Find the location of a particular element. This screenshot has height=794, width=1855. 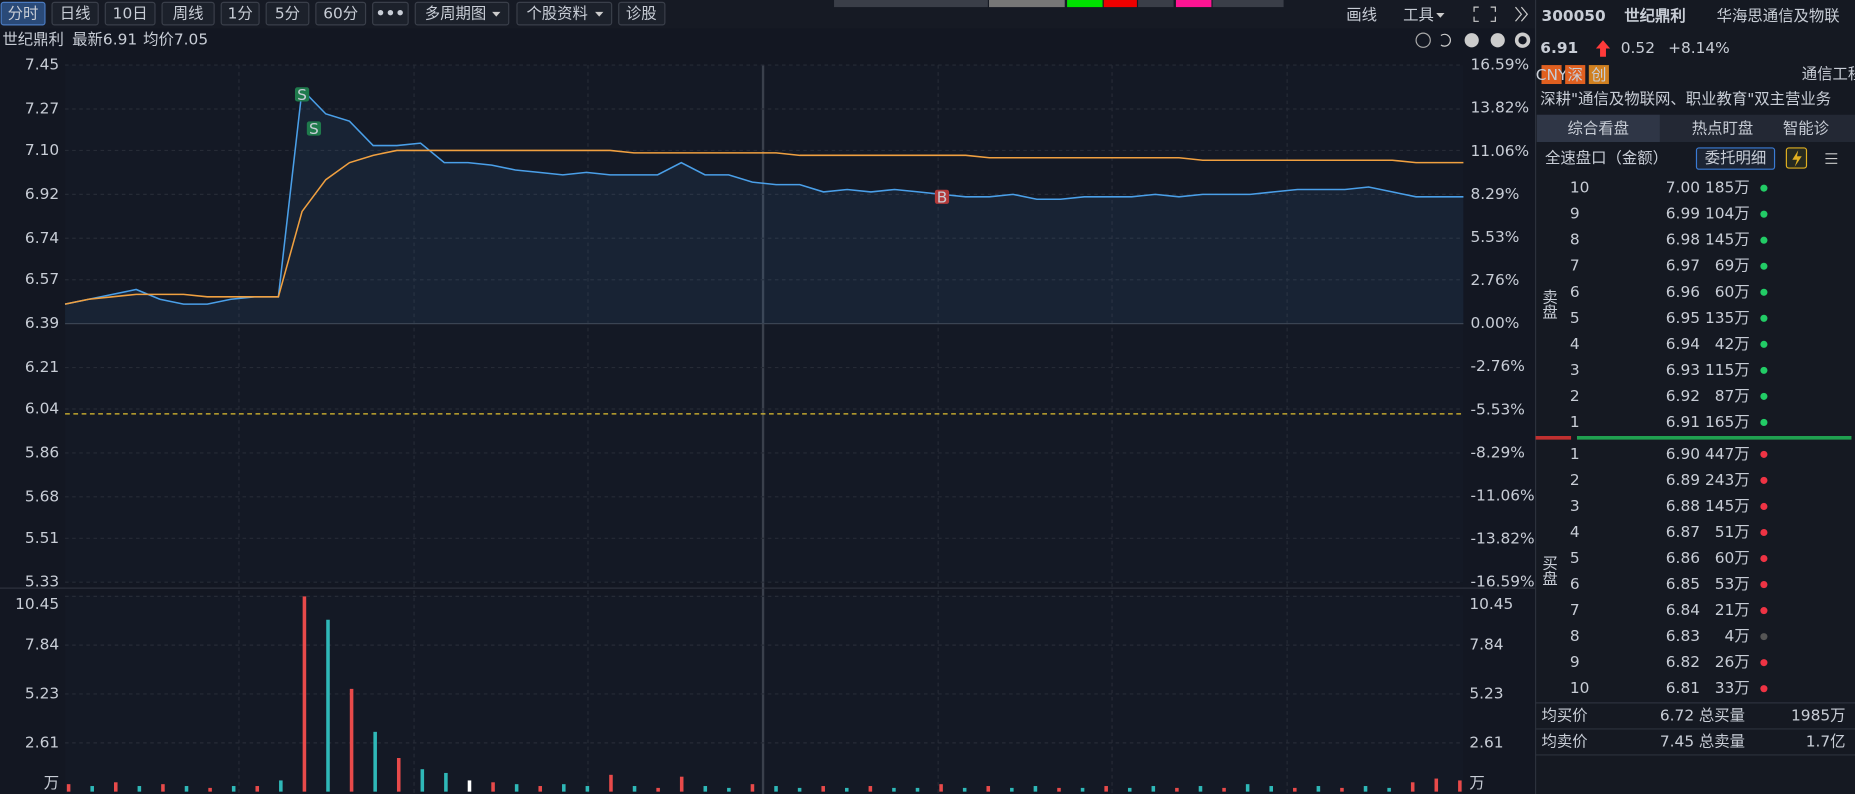

book-level: 8 is located at coordinates (1575, 240).